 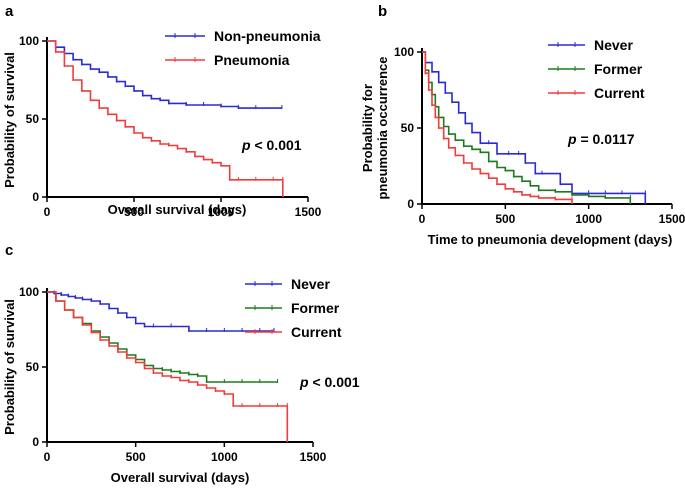 What do you see at coordinates (9, 367) in the screenshot?
I see `panel-c-ylabel: Probability of survival` at bounding box center [9, 367].